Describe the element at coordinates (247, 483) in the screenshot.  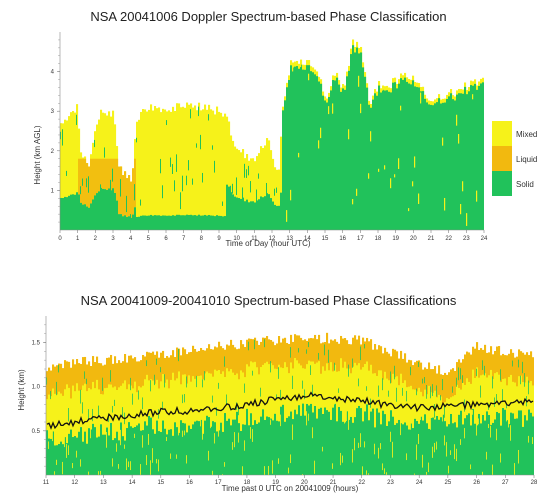
I see `chart2-x-tick: 18` at that location.